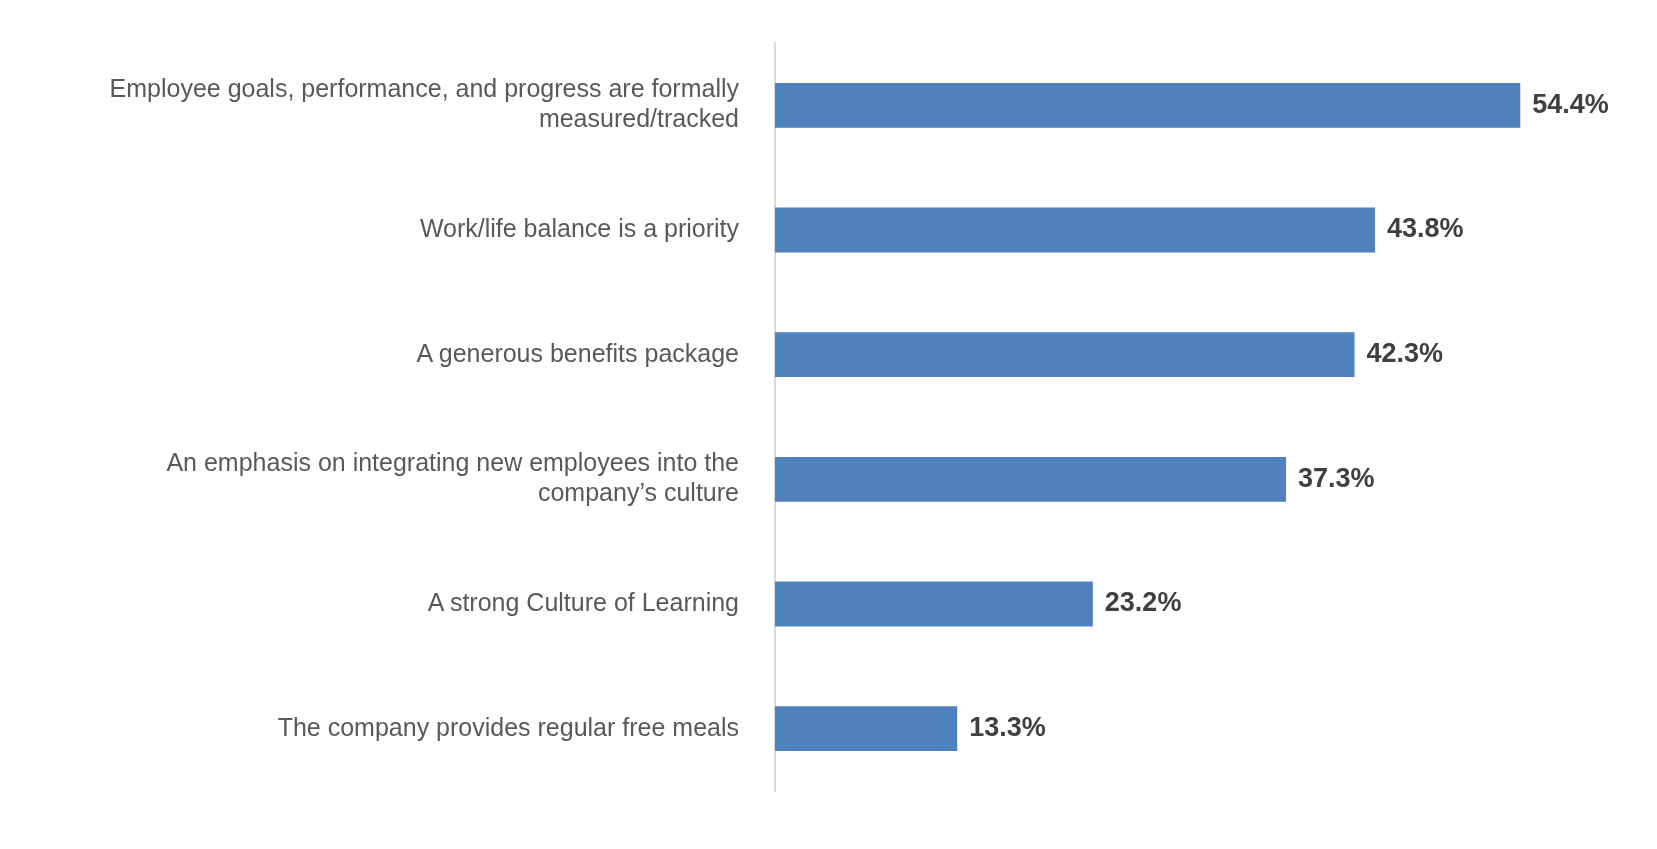 This screenshot has height=849, width=1657. What do you see at coordinates (577, 352) in the screenshot?
I see `y-tick-label: A generous benefits package` at bounding box center [577, 352].